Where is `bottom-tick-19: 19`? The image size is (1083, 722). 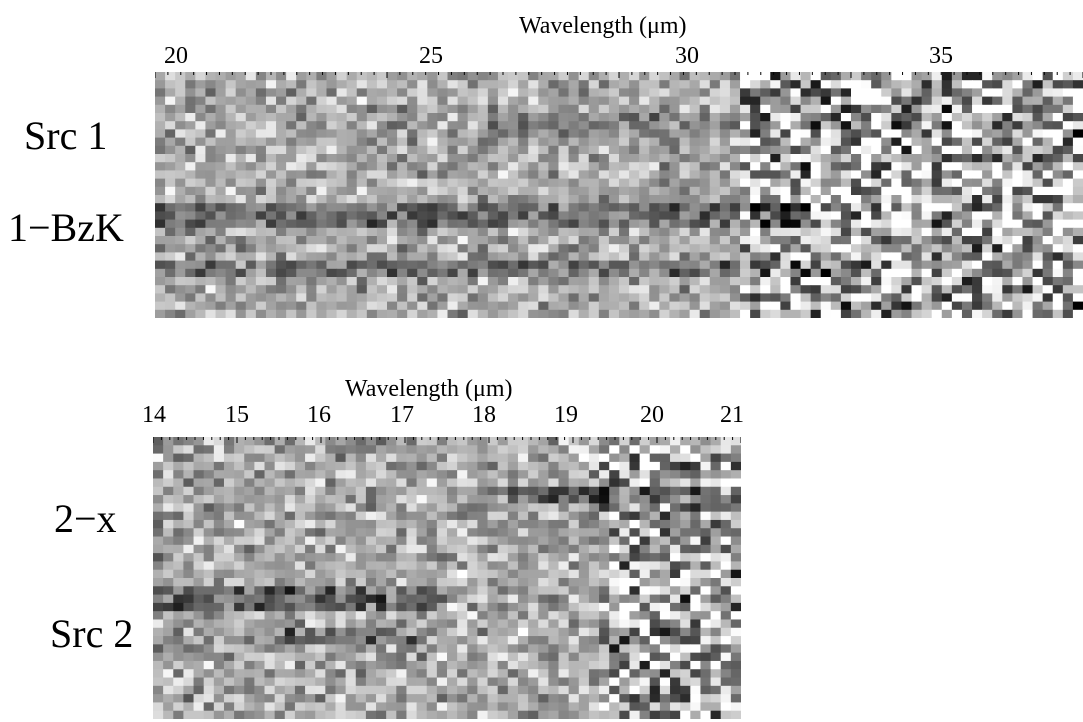
bottom-tick-19: 19 is located at coordinates (566, 415).